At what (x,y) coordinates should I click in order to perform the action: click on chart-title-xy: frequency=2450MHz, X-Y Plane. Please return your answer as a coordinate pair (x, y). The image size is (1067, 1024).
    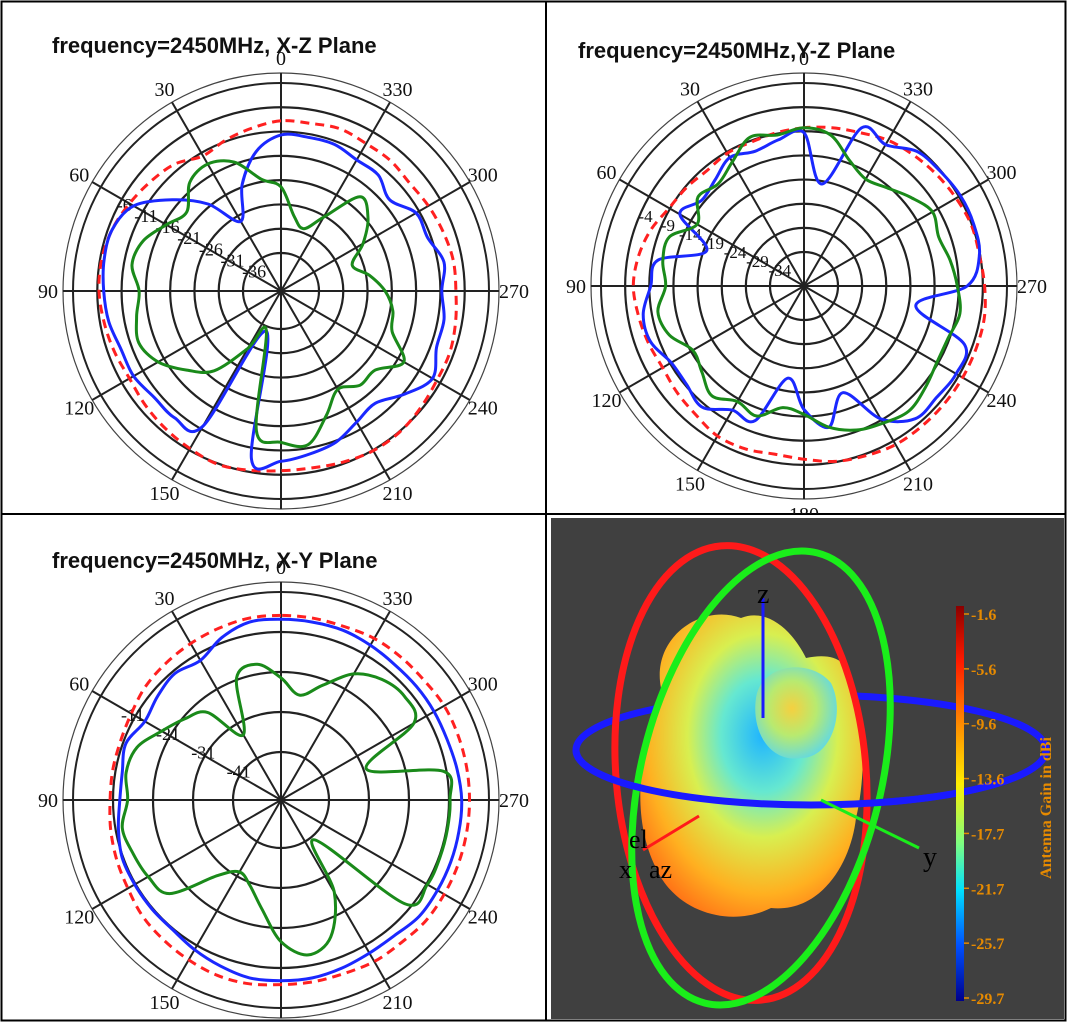
    Looking at the image, I should click on (215, 560).